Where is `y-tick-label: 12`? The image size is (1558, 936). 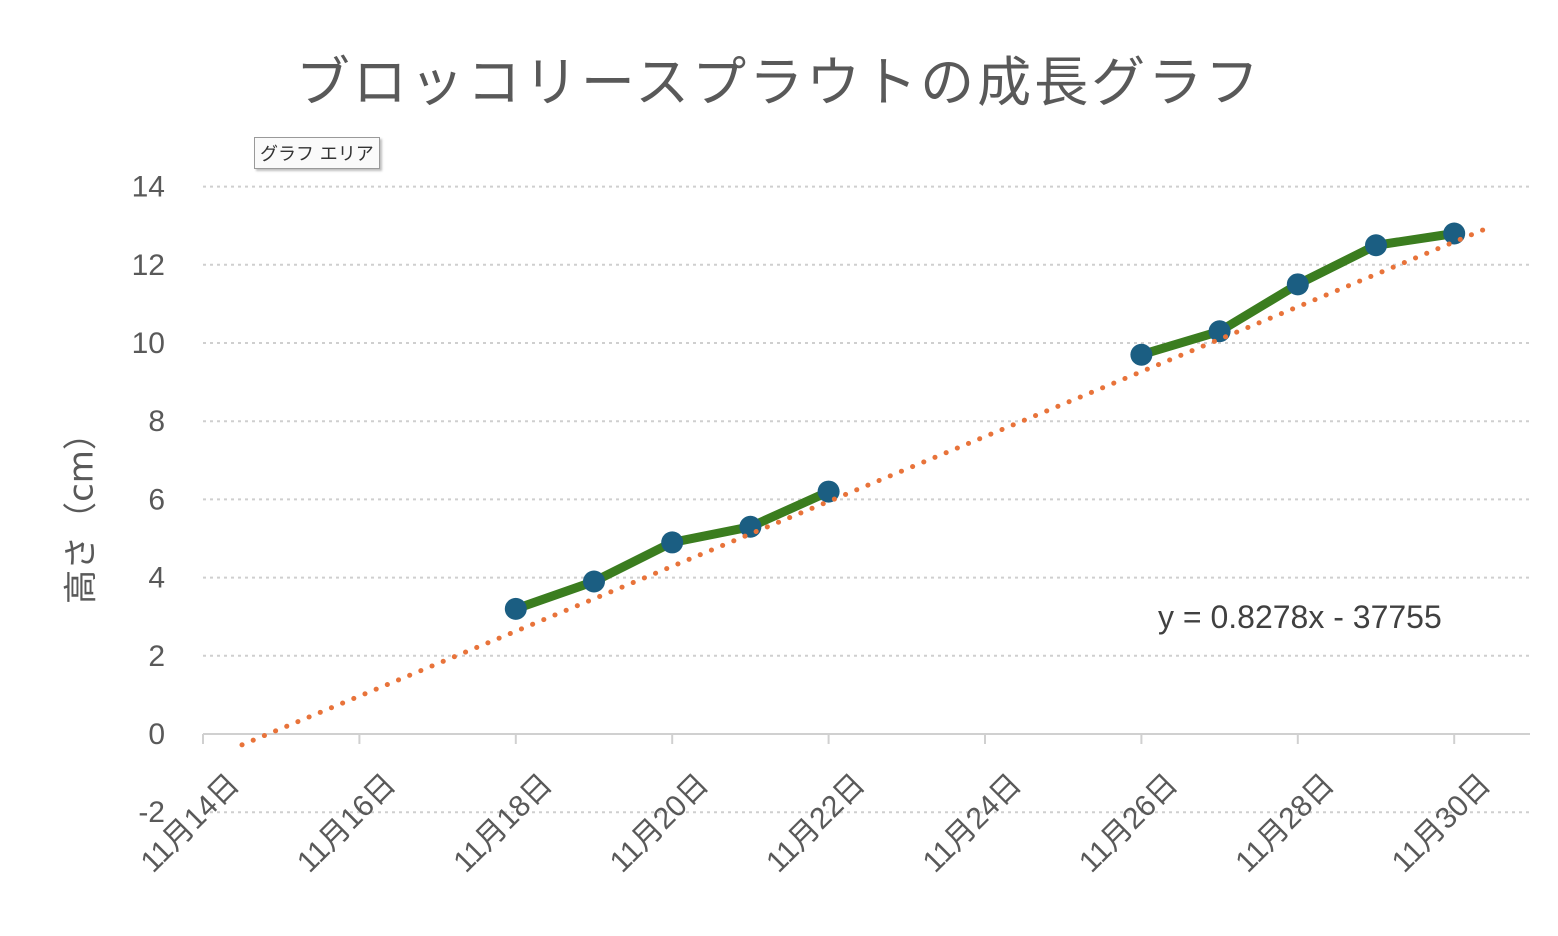
y-tick-label: 12 is located at coordinates (148, 265).